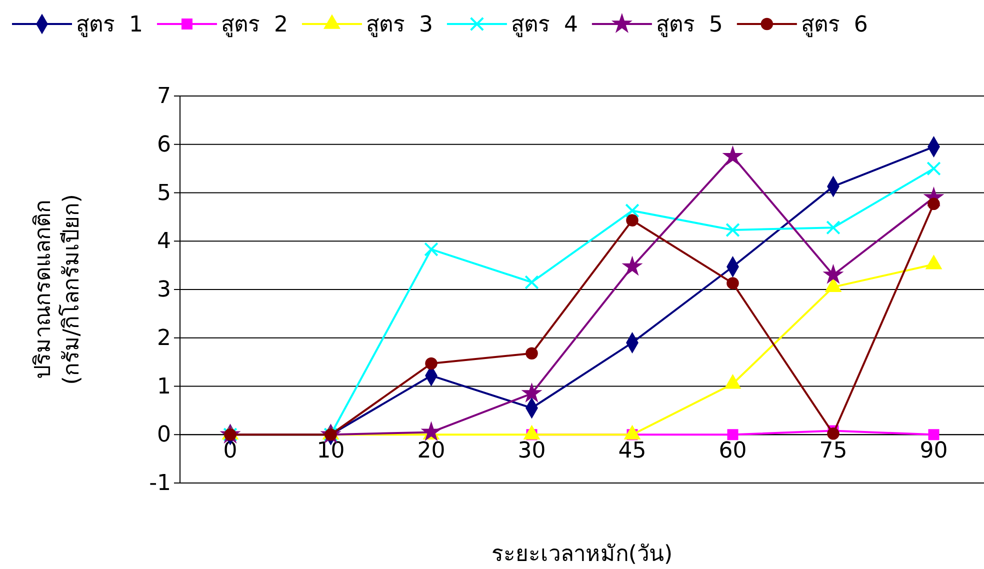 This screenshot has height=569, width=984. Describe the element at coordinates (934, 451) in the screenshot. I see `x-tick-label: 90` at that location.